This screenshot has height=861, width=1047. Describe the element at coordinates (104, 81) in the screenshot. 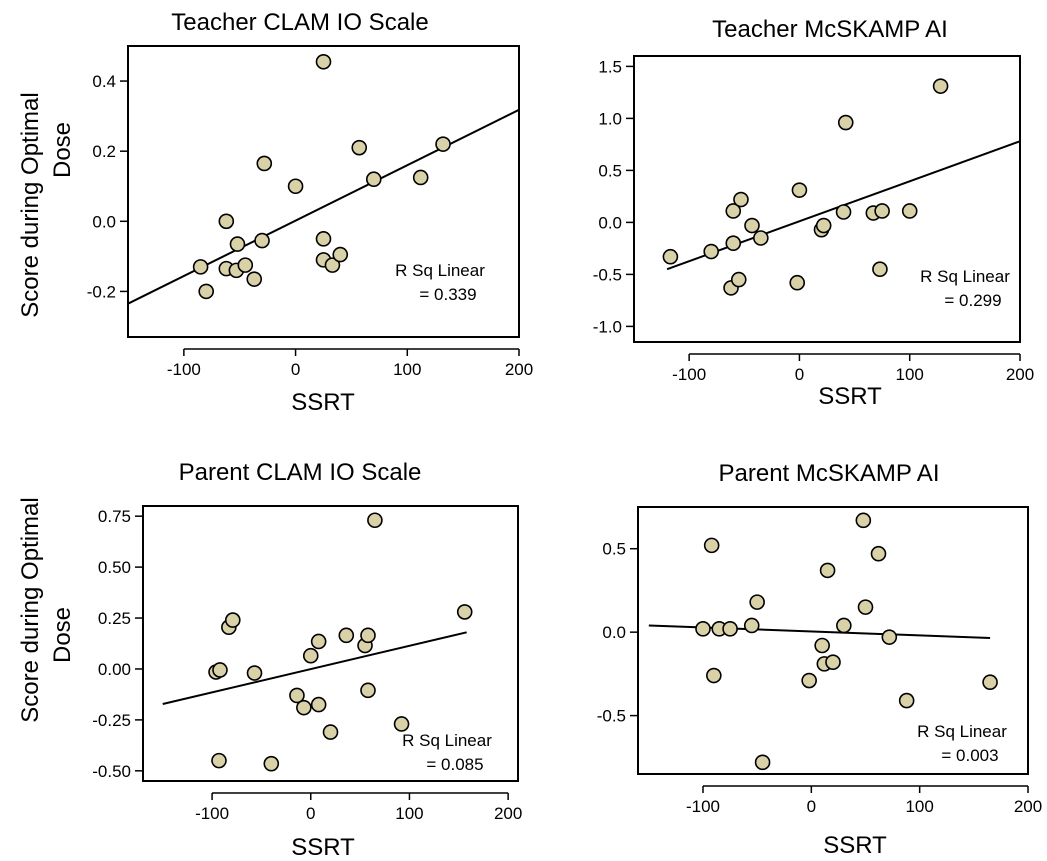

I see `y-tick-label: 0.4` at that location.